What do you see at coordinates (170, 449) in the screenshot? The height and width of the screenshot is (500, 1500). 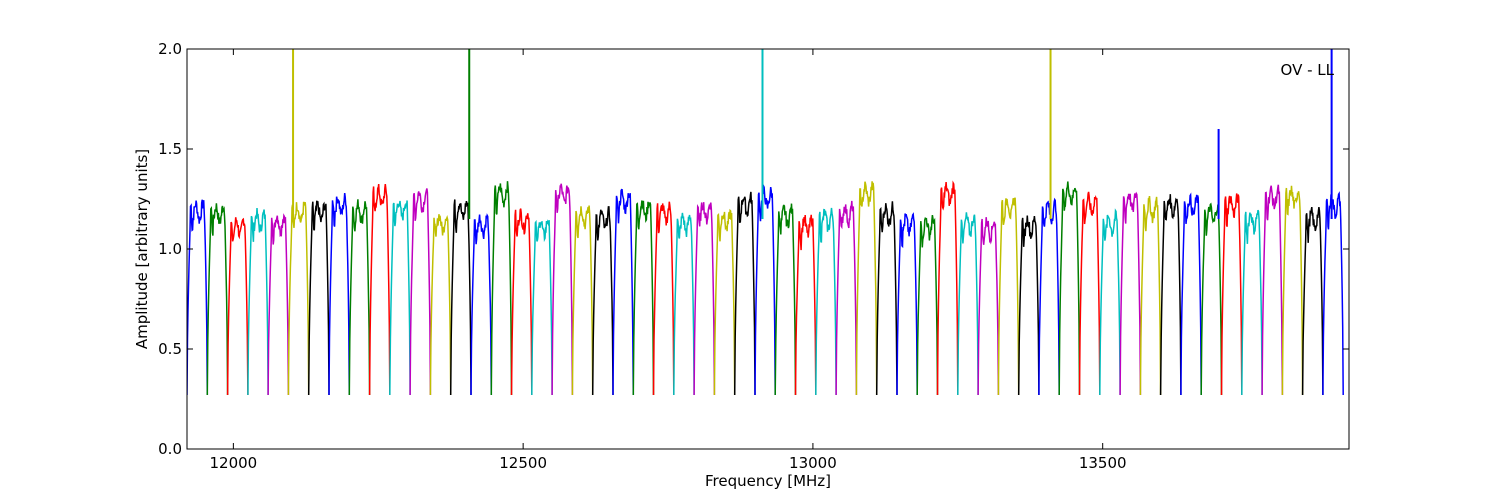 I see `y-tick-label-0: 0.0` at bounding box center [170, 449].